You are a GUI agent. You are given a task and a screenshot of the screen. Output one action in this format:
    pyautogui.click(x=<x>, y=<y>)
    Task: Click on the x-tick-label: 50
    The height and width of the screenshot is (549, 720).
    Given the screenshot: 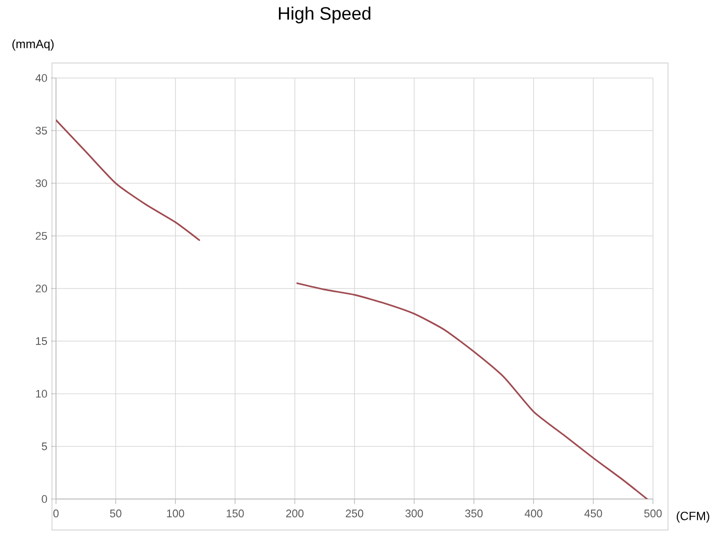 What is the action you would take?
    pyautogui.click(x=116, y=514)
    